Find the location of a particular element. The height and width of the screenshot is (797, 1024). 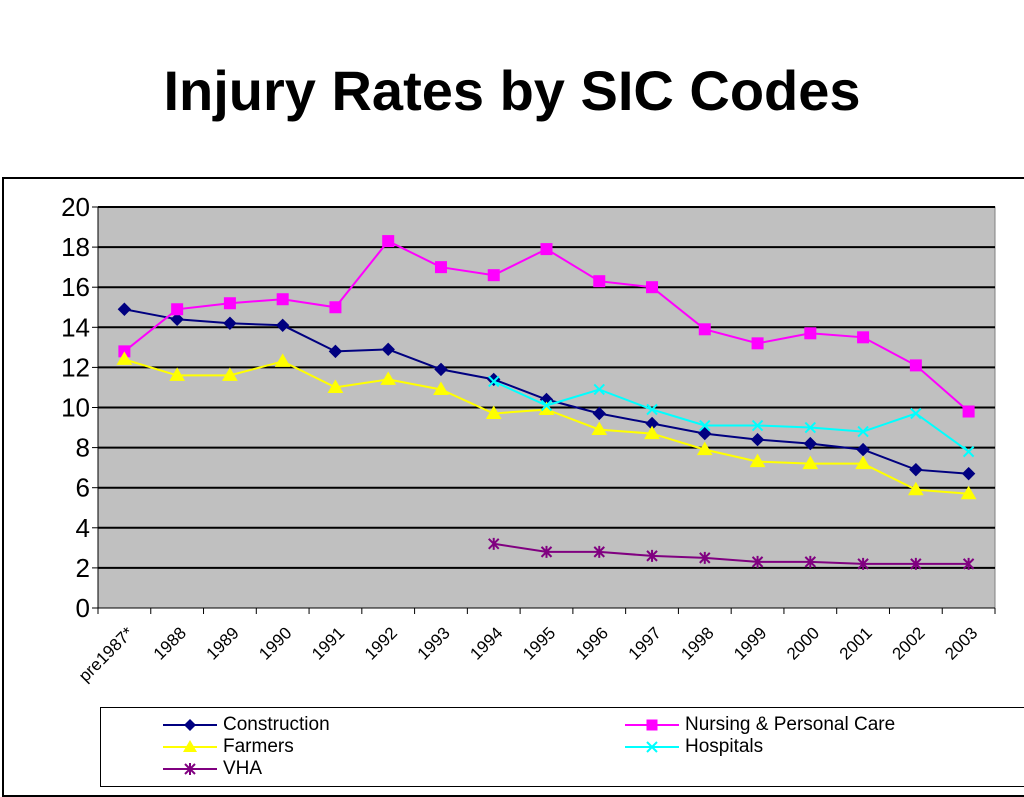

x-tick-label: pre1987* is located at coordinates (106, 654).